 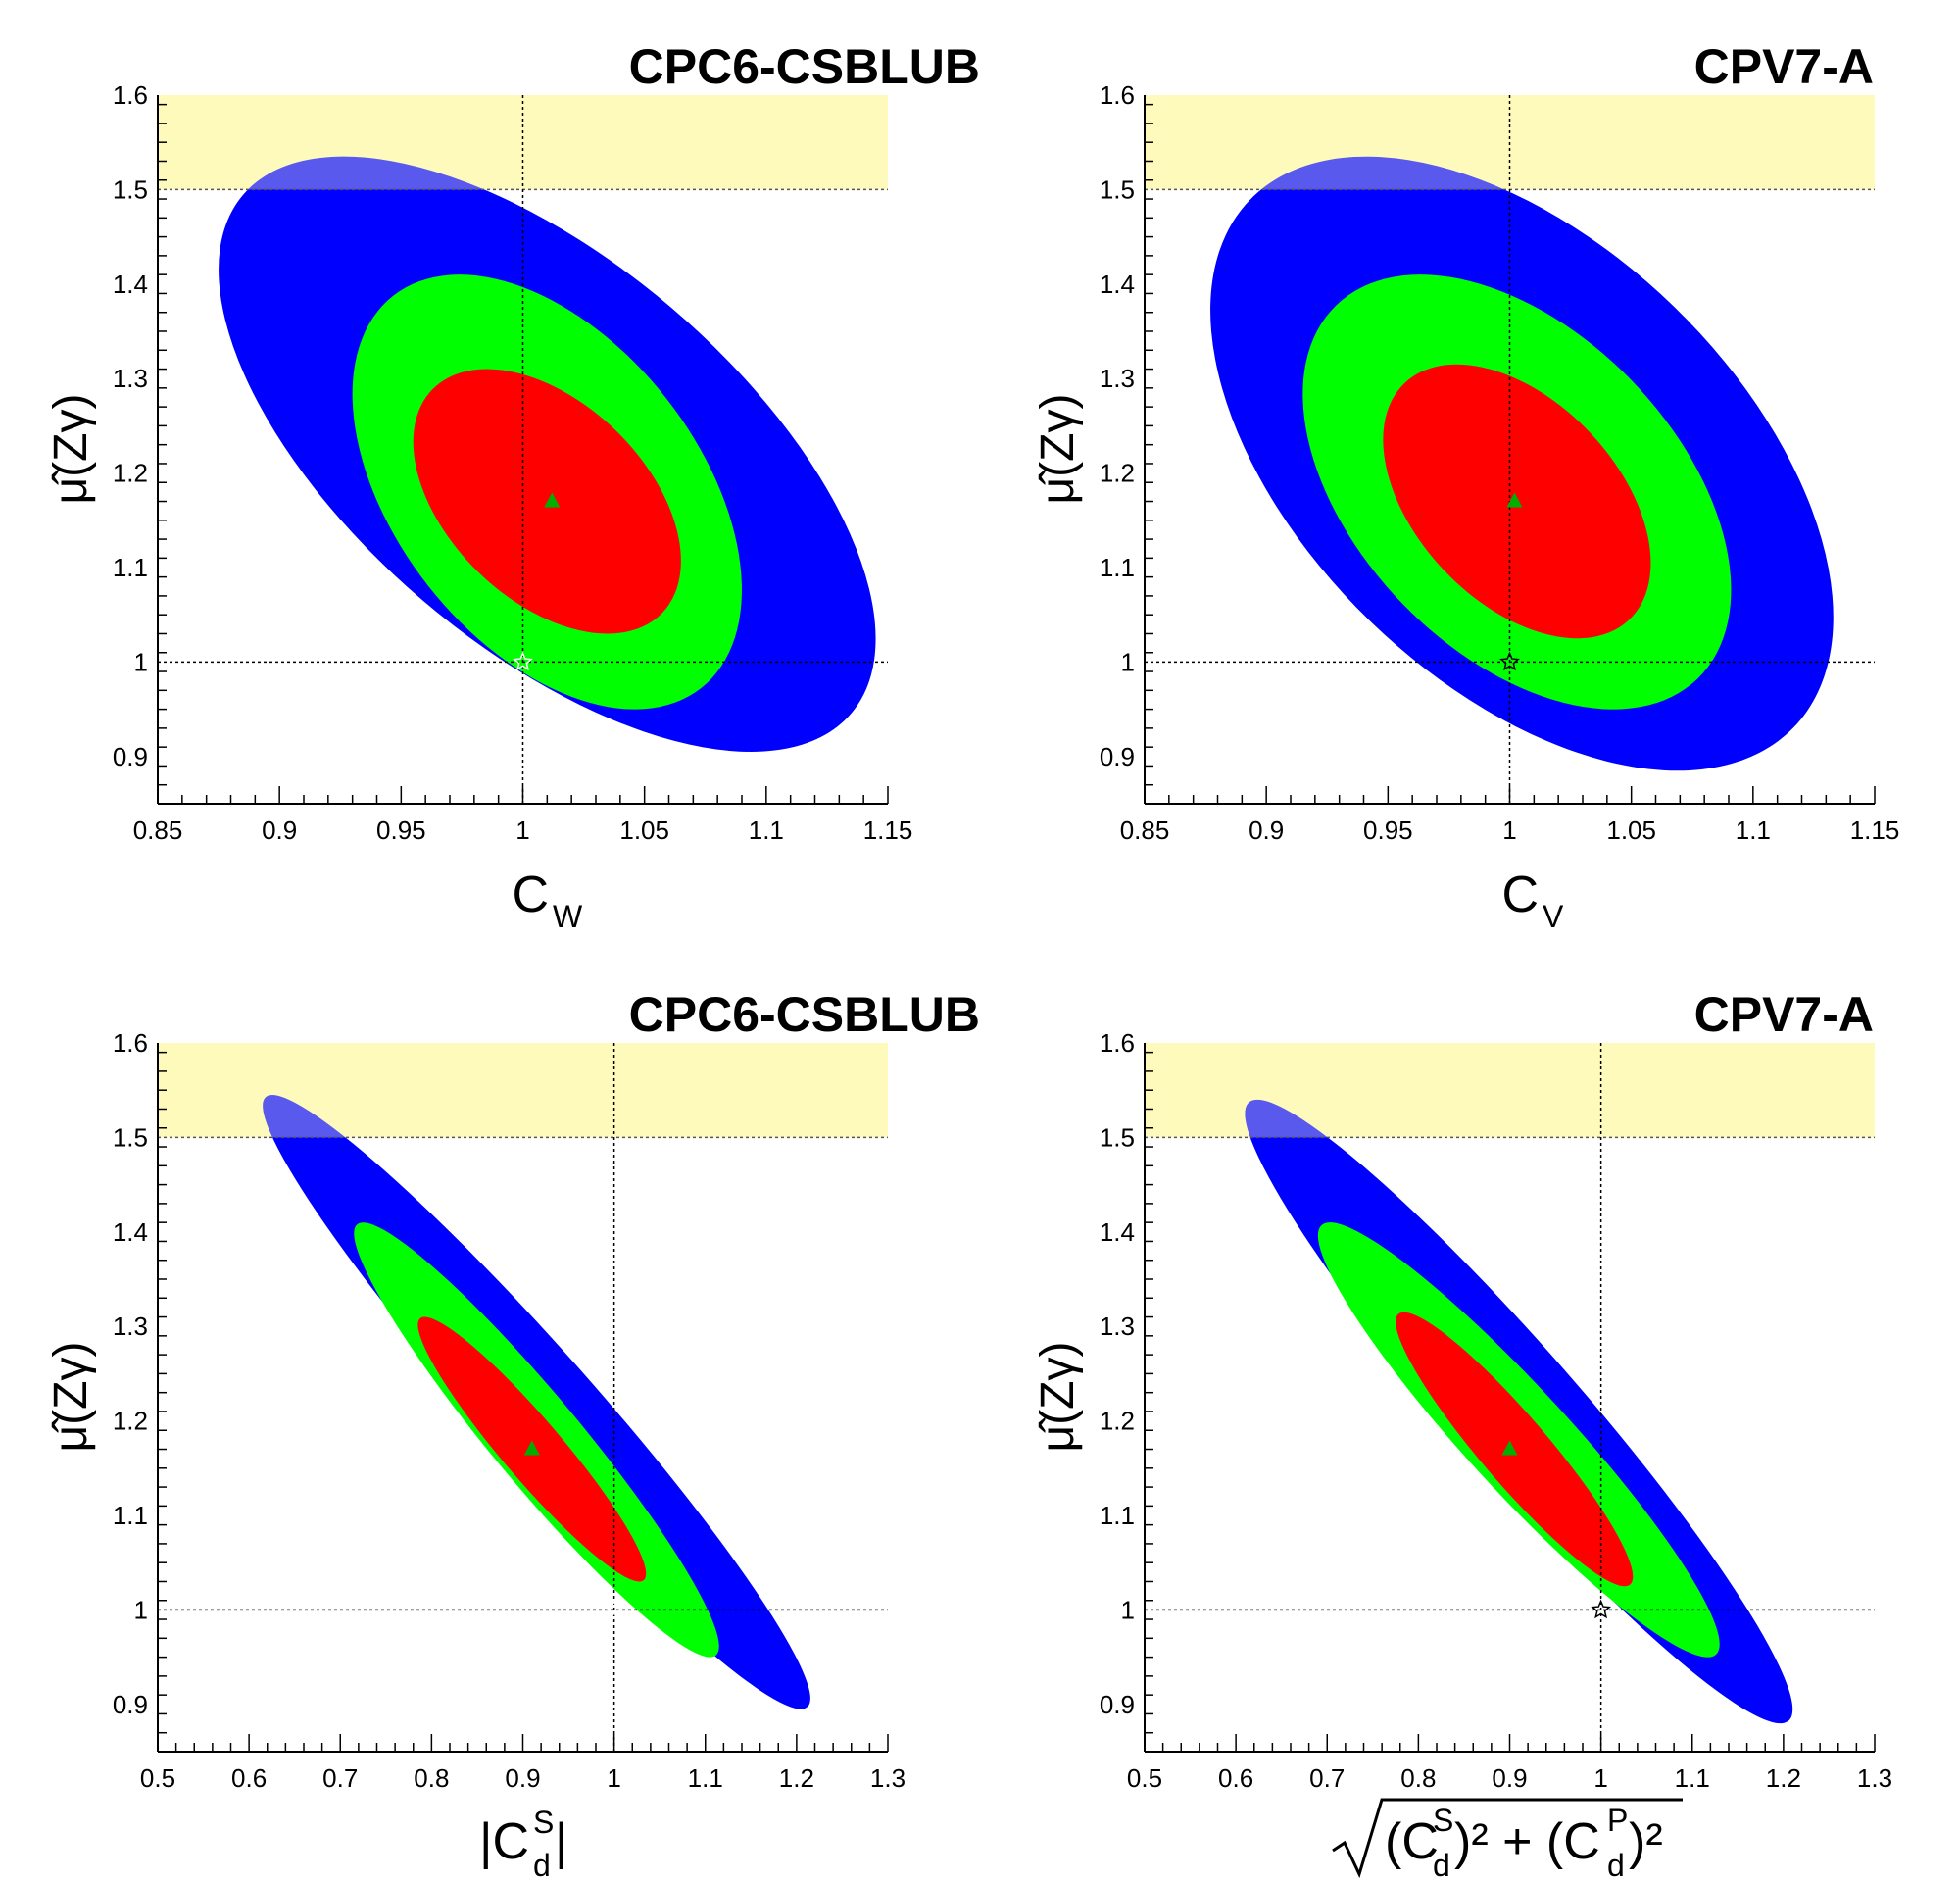 What do you see at coordinates (561, 1841) in the screenshot?
I see `x-axis-label-close: |` at bounding box center [561, 1841].